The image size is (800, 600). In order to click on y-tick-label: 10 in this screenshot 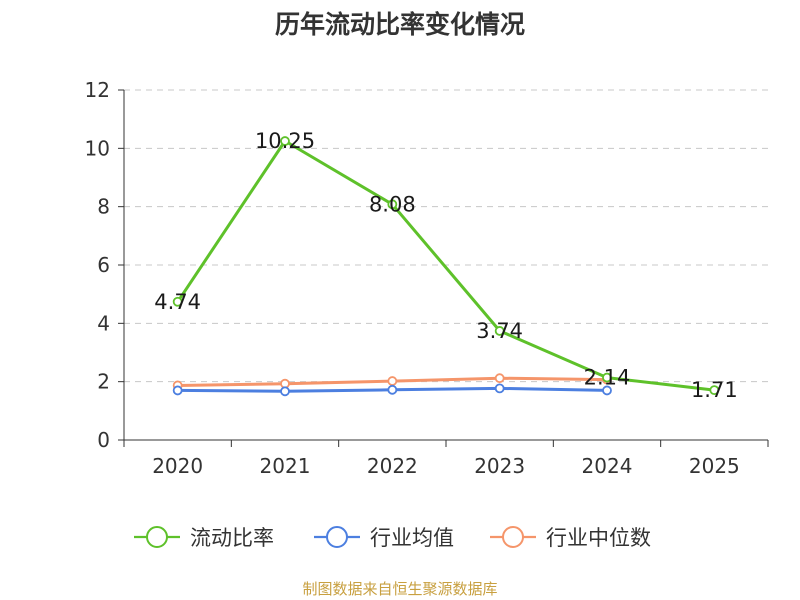, I will do `click(97, 148)`.